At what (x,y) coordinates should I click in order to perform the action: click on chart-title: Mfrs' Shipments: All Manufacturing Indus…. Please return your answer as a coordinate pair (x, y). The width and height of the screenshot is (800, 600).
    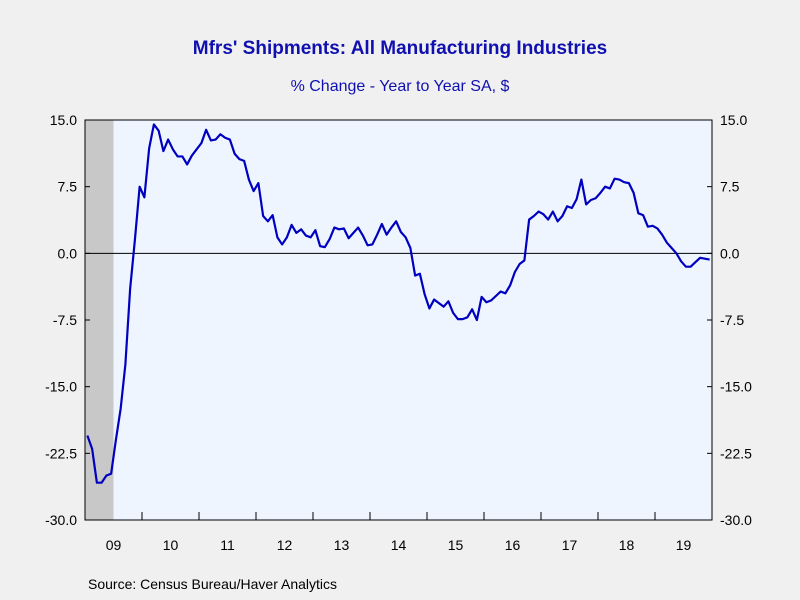
    Looking at the image, I should click on (400, 48).